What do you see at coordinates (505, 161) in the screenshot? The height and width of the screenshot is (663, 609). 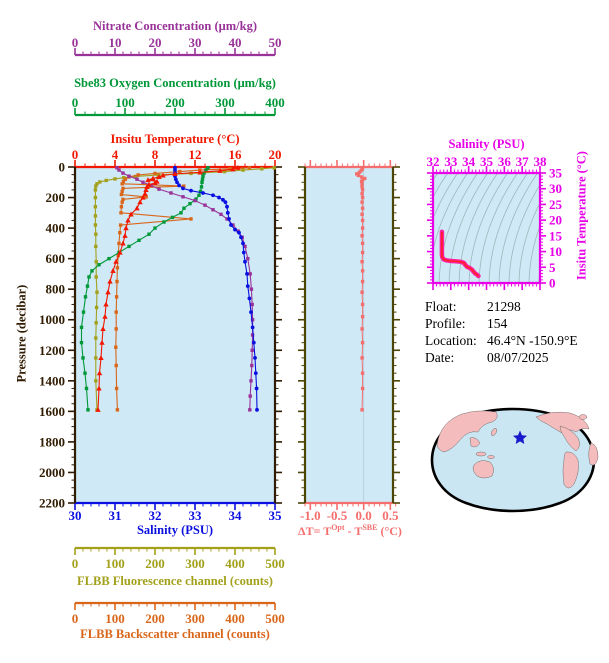 I see `tick-label: 36` at bounding box center [505, 161].